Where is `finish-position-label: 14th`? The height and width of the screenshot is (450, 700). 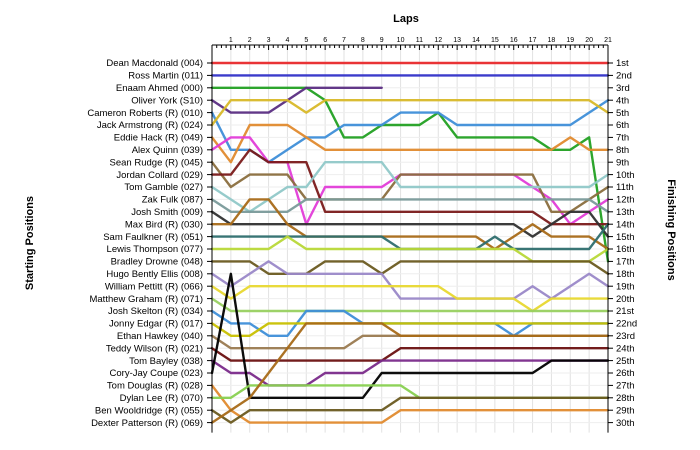
finish-position-label: 14th is located at coordinates (625, 224).